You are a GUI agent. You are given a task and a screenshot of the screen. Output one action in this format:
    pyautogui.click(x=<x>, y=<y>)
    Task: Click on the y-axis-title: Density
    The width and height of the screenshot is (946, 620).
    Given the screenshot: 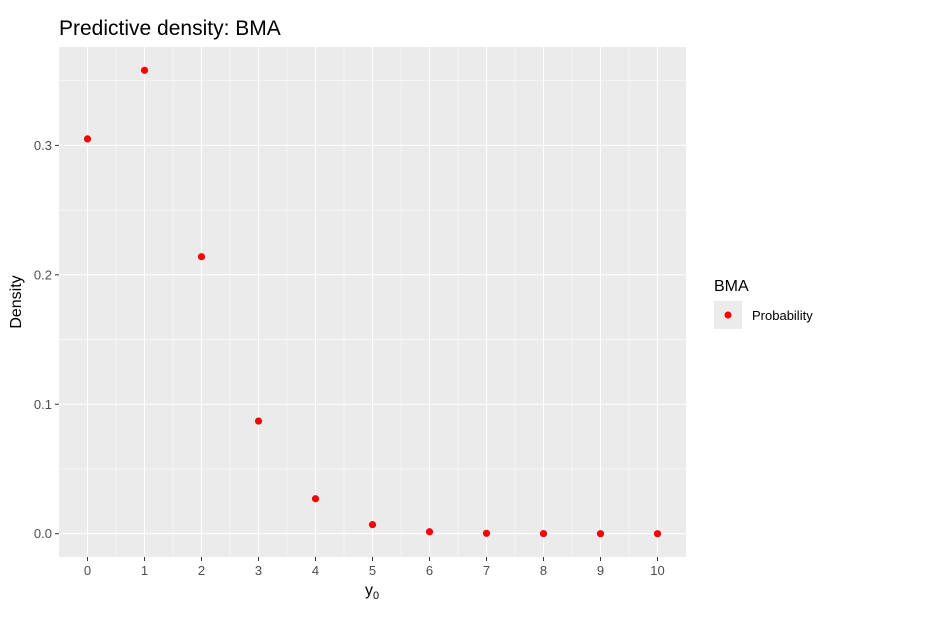 What is the action you would take?
    pyautogui.click(x=16, y=301)
    